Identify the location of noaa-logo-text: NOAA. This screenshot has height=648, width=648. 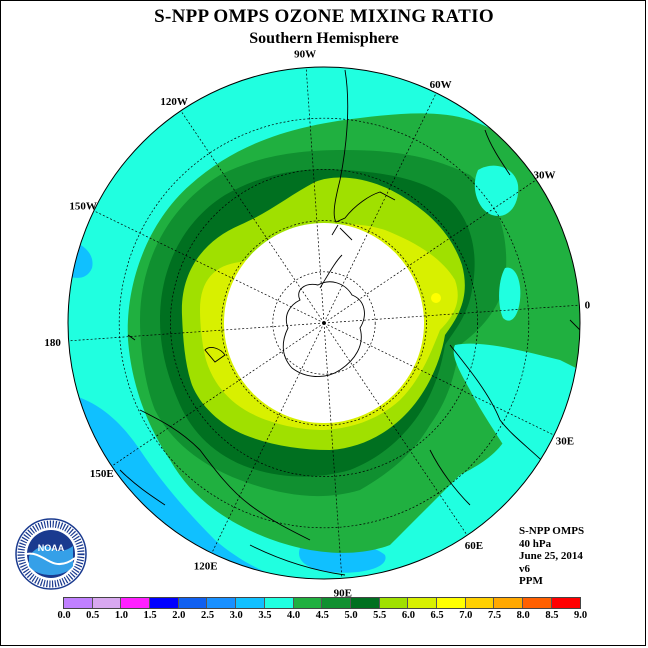
(51, 548).